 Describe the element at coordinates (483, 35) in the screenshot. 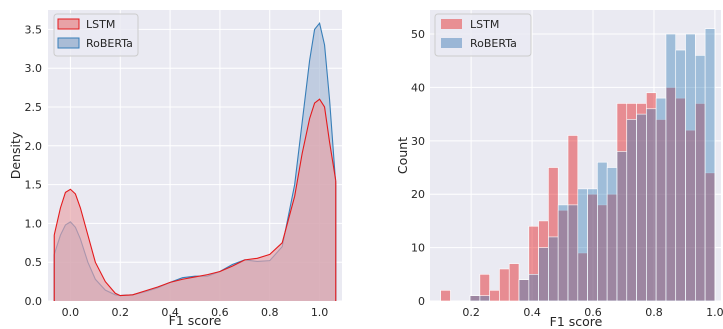

I see `histogram-legend: LSTM RoBERTa` at that location.